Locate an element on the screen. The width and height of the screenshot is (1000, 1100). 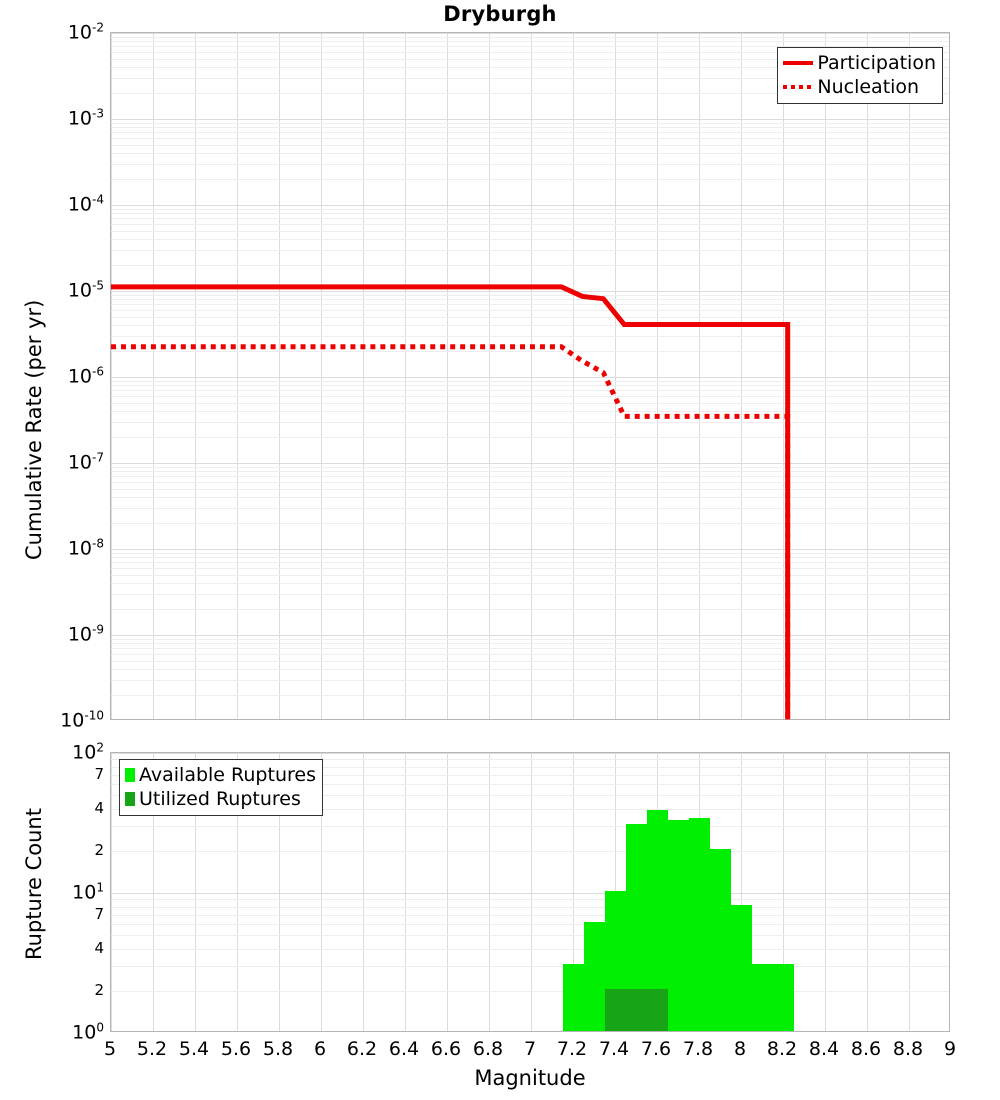
x-tick-label: 6.8 is located at coordinates (488, 1049).